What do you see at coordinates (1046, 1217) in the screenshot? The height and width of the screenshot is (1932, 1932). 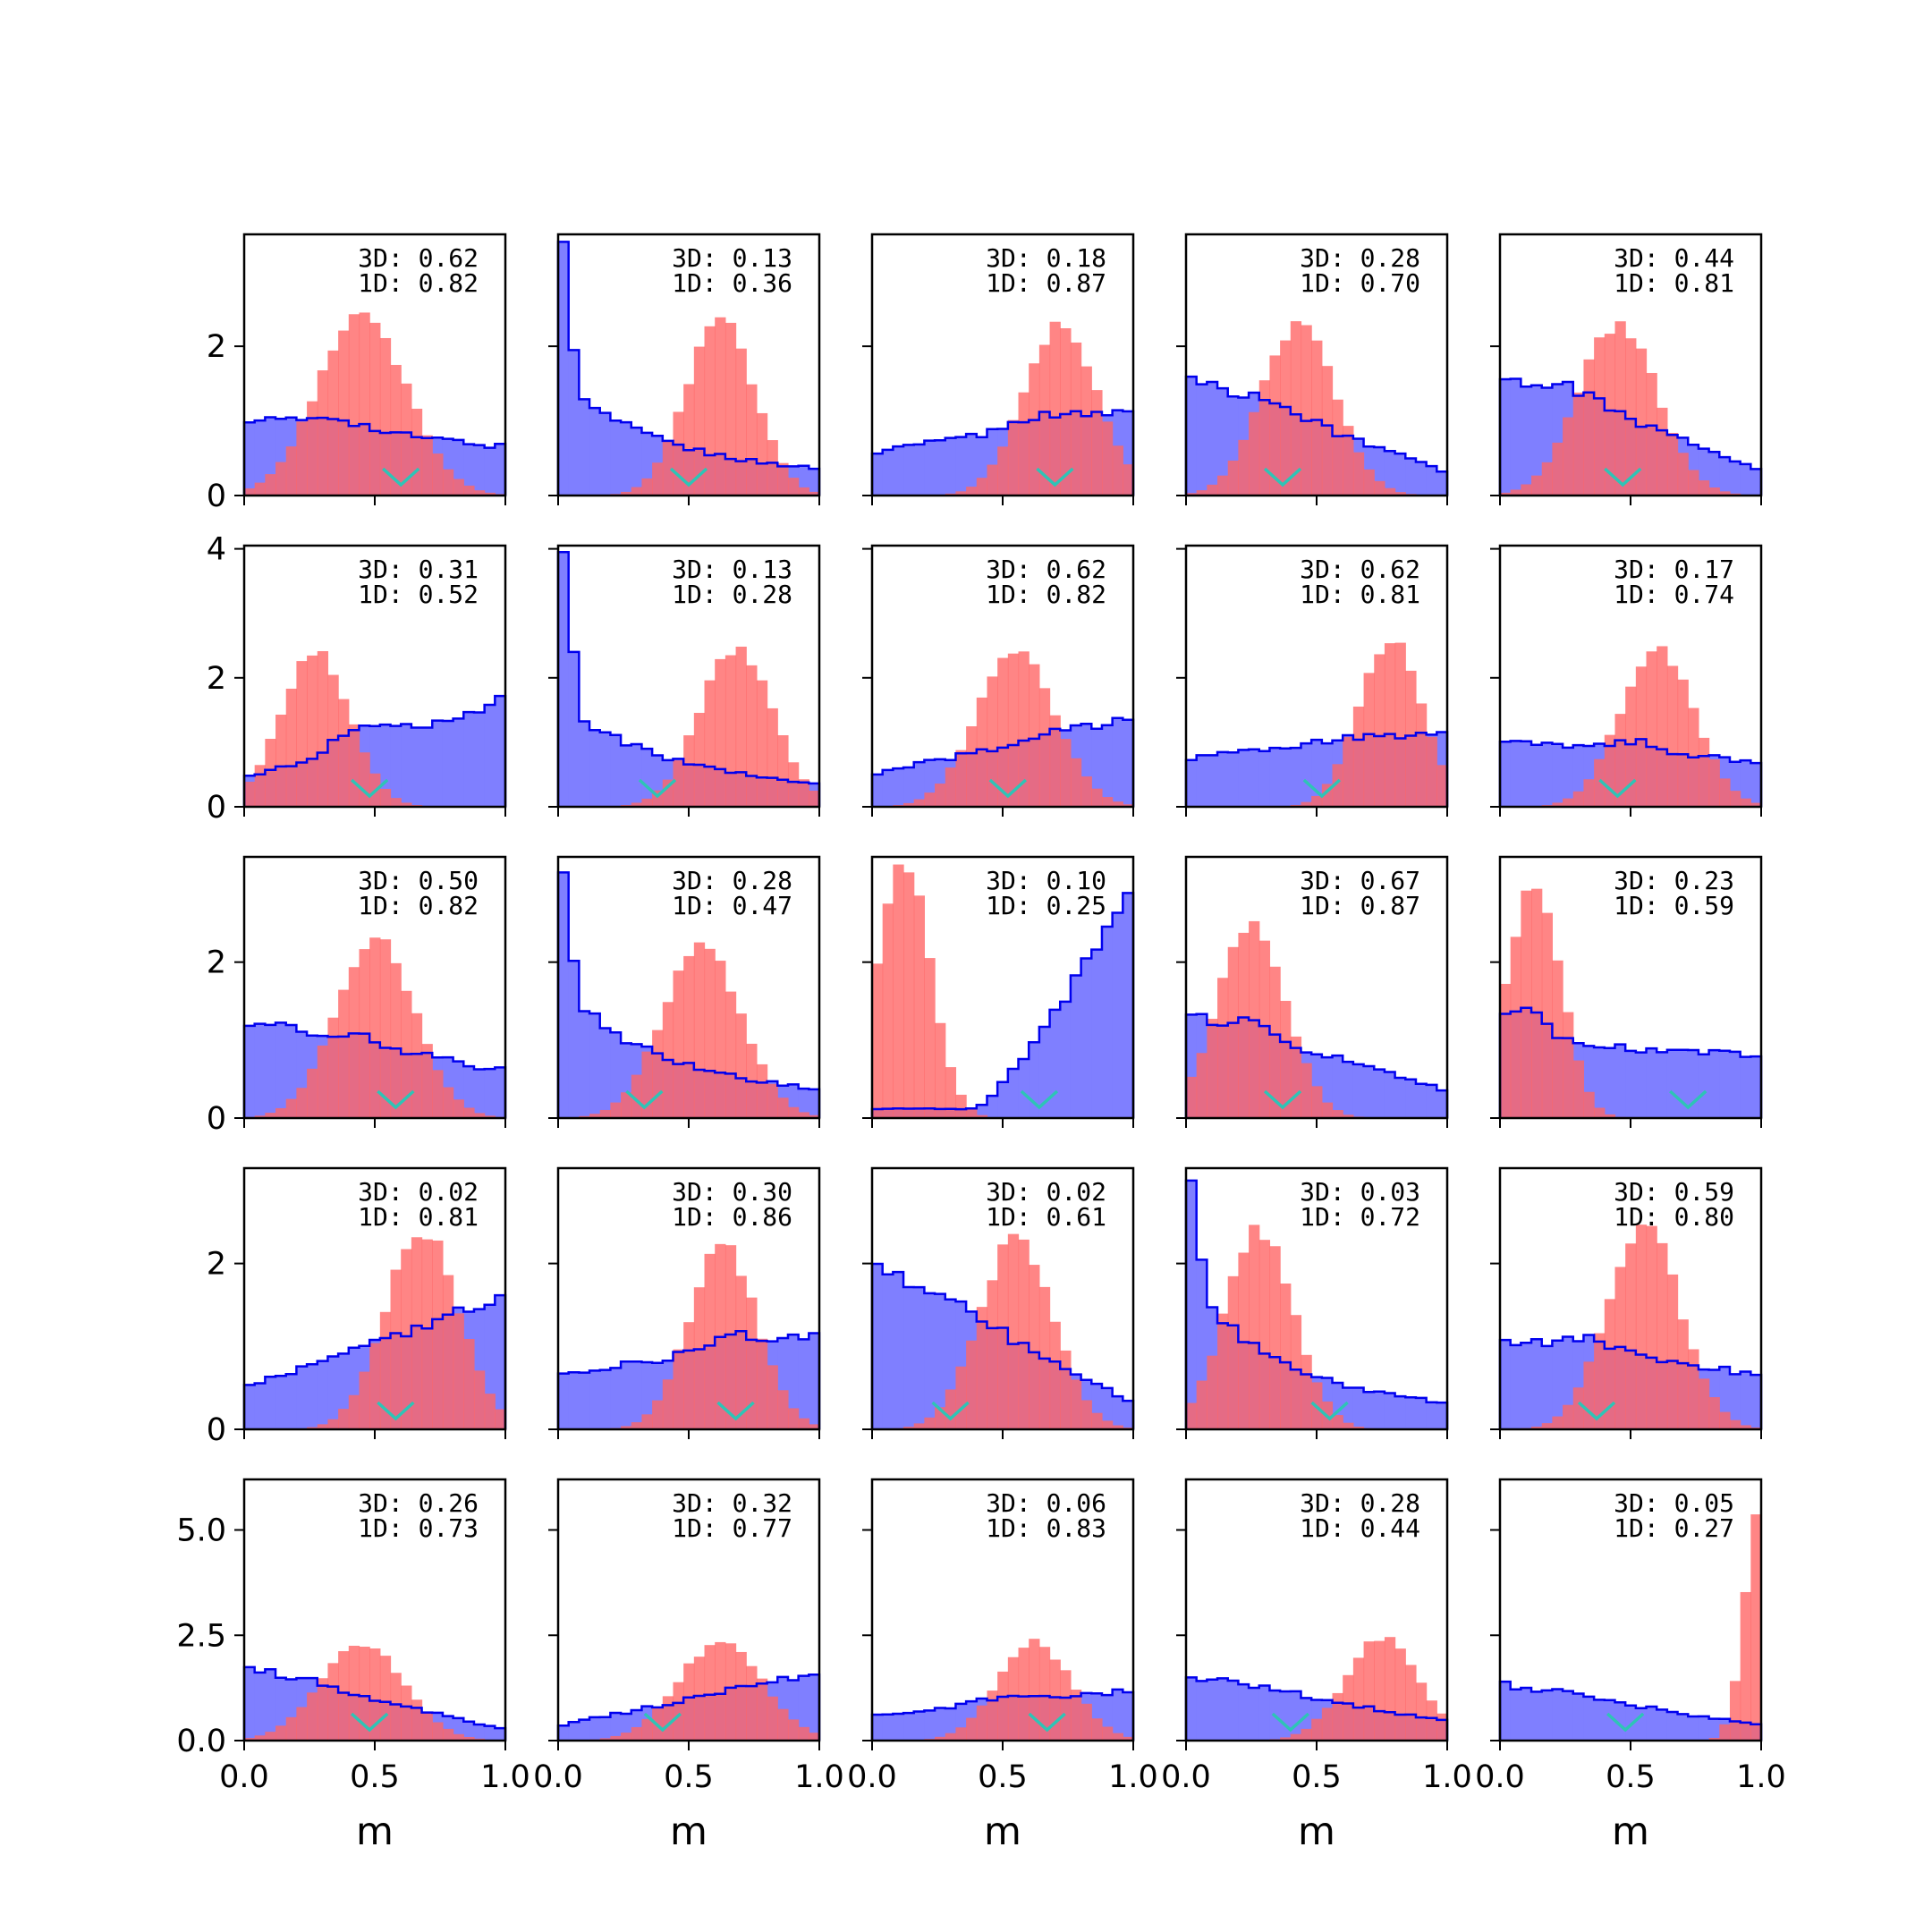 I see `stat-1d: 1D: 0.61` at bounding box center [1046, 1217].